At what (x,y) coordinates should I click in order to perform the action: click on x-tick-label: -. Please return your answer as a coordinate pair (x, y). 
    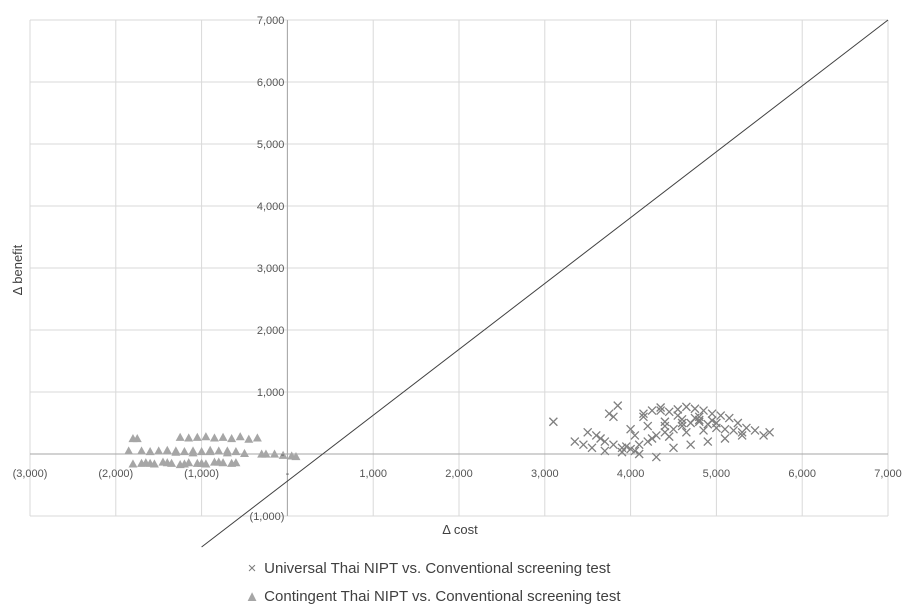
    Looking at the image, I should click on (288, 474).